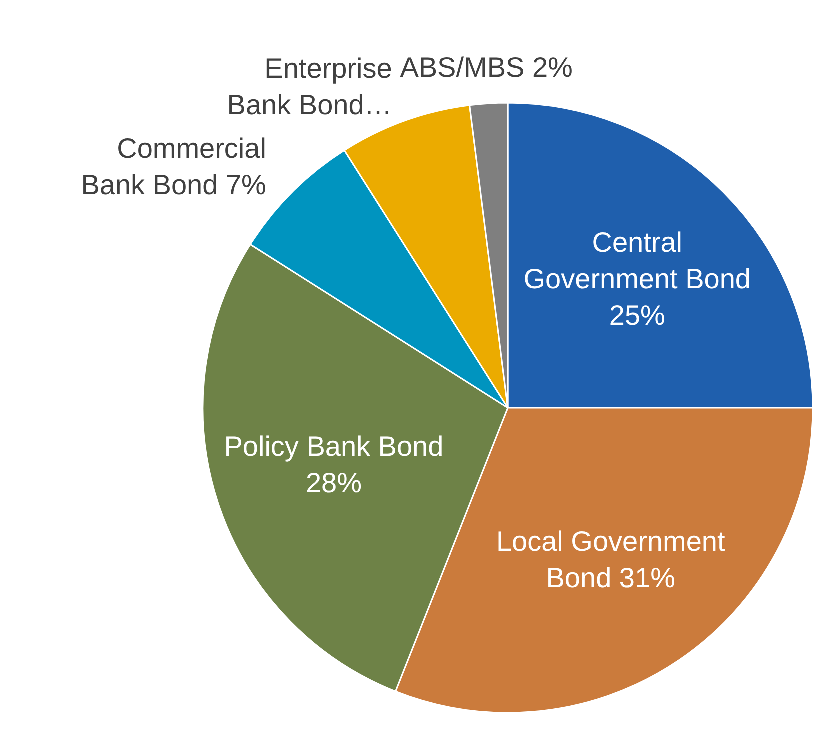 The image size is (838, 737). Describe the element at coordinates (637, 315) in the screenshot. I see `data-label: 25%` at that location.